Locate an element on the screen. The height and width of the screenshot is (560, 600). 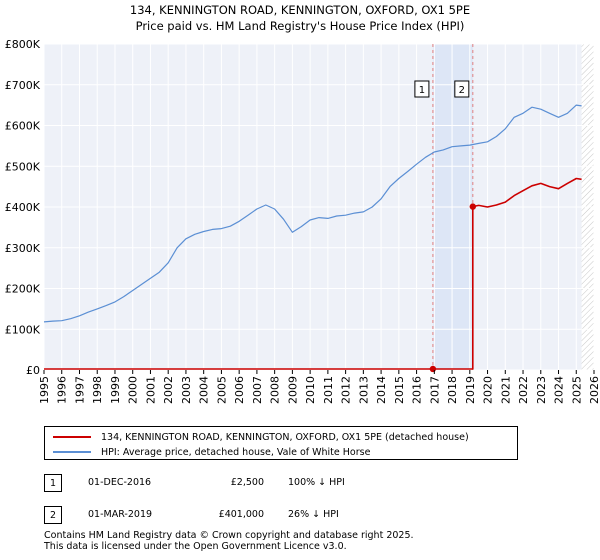
sale-label-text: 2 is located at coordinates (462, 90).